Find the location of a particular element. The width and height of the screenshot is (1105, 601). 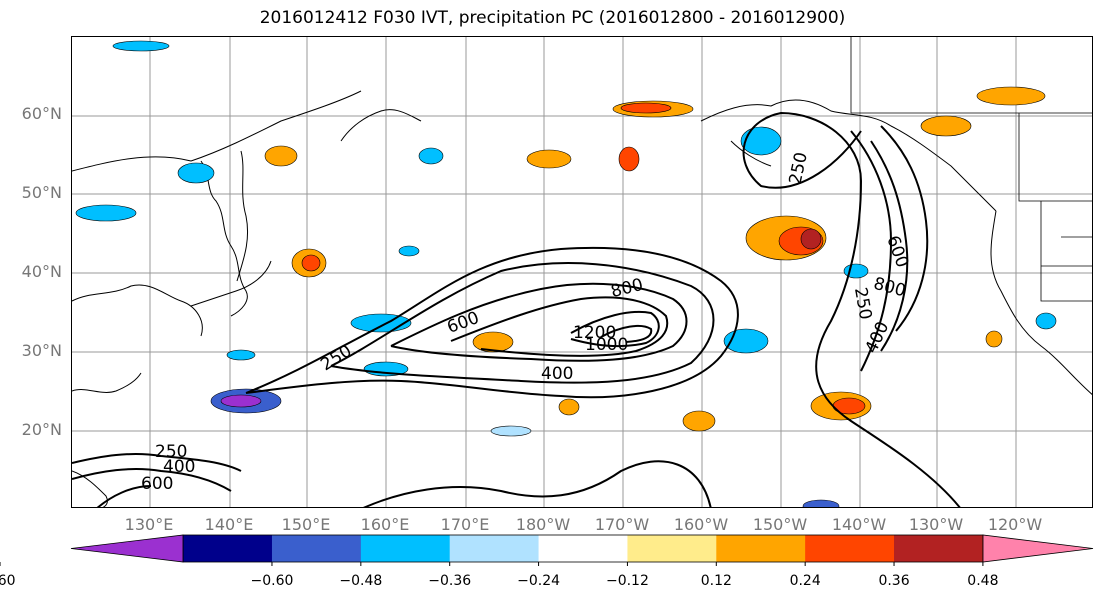

colorbar-outline is located at coordinates (583, 548).